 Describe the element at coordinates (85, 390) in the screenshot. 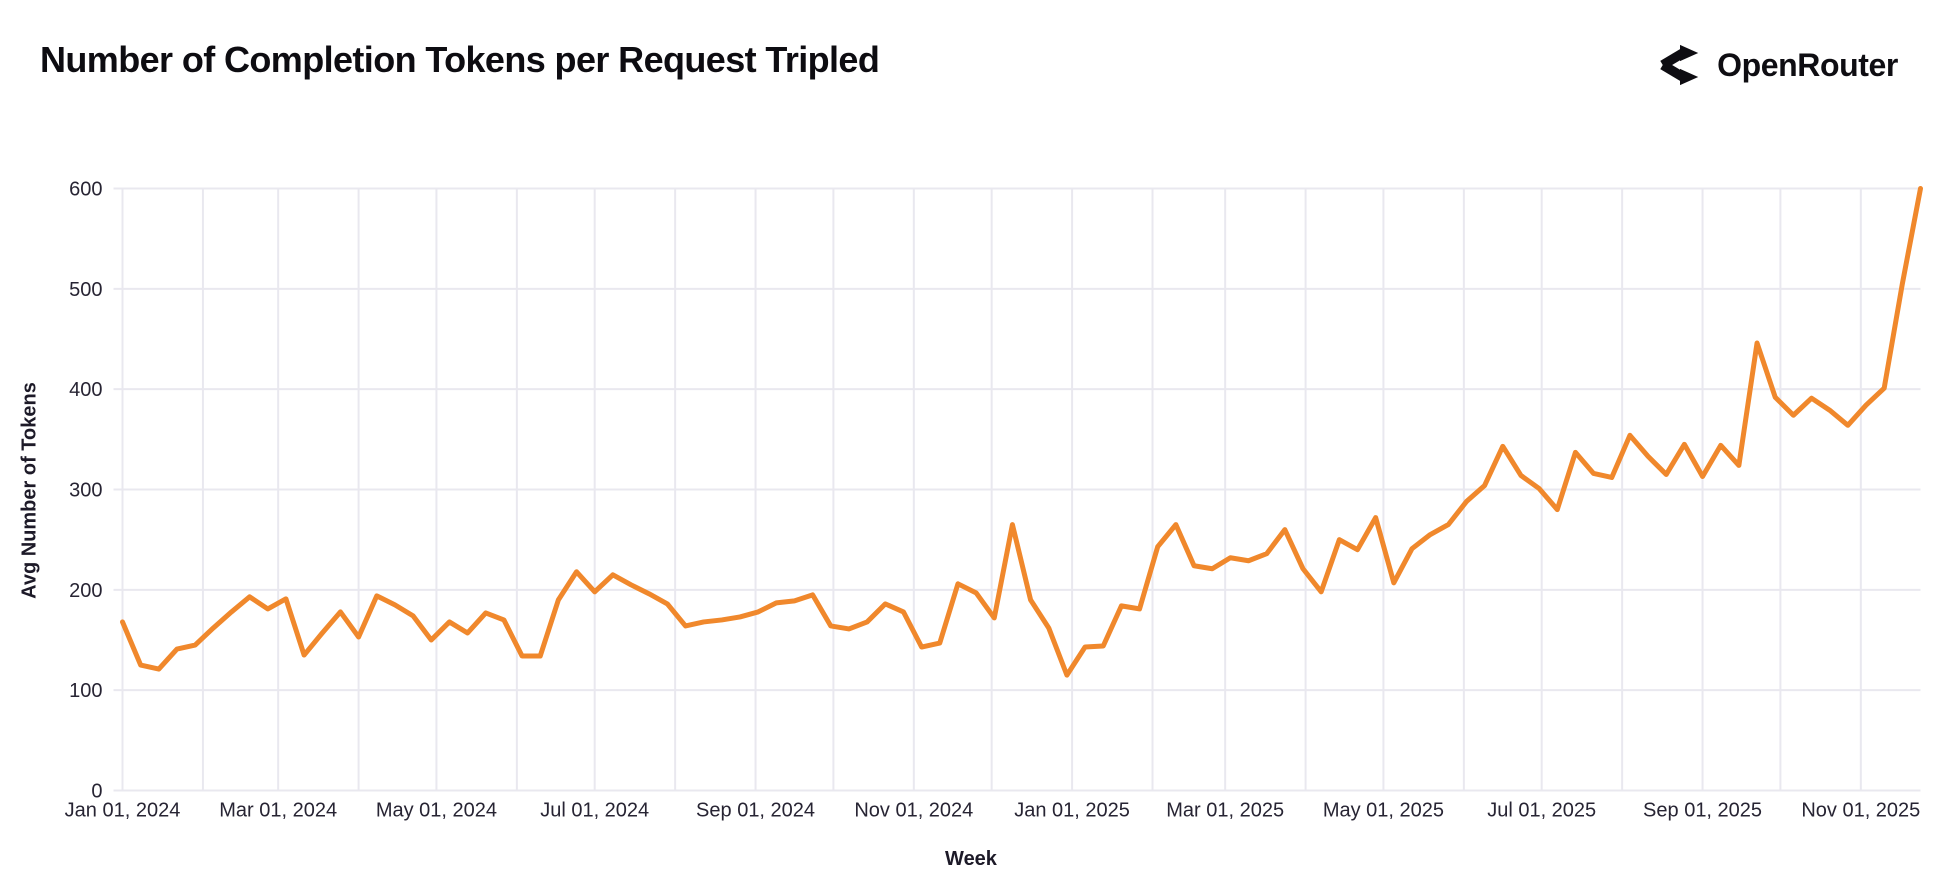

I see `y-tick-label: 400` at that location.